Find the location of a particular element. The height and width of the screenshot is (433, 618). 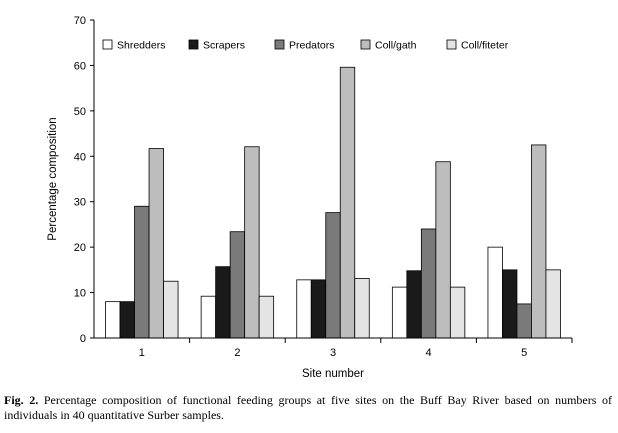

x-tick-label: 2 is located at coordinates (237, 353).